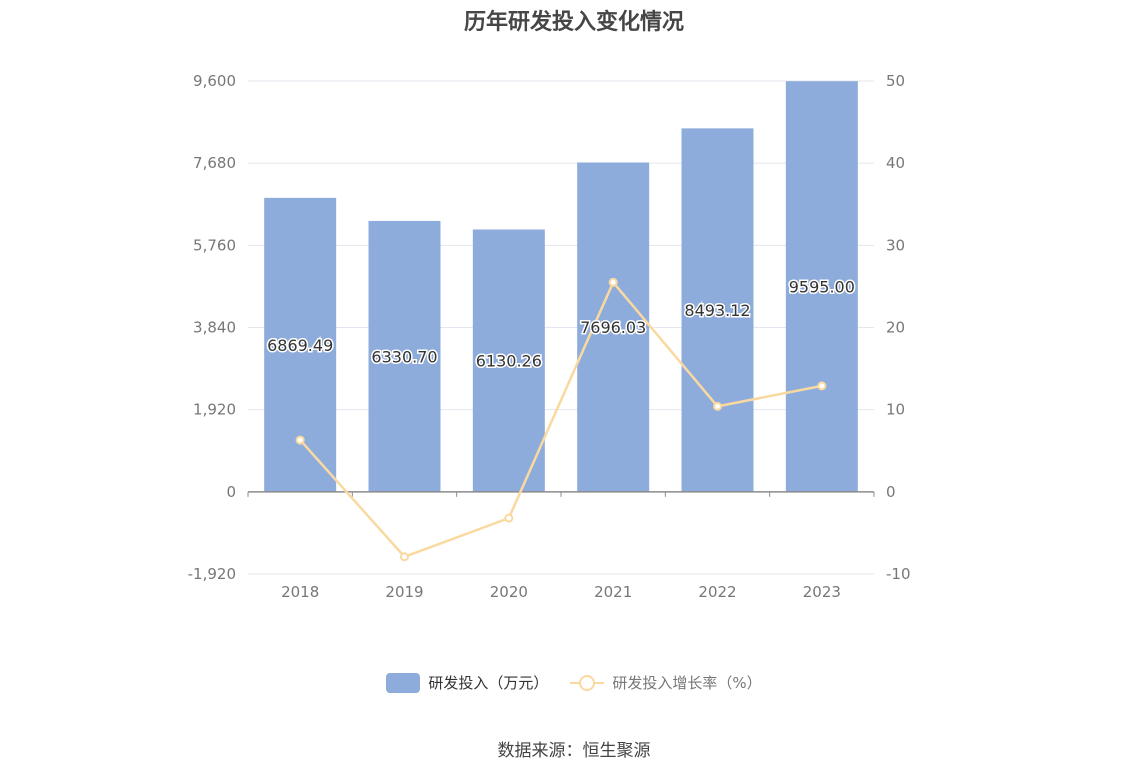 The height and width of the screenshot is (776, 1148). Describe the element at coordinates (509, 592) in the screenshot. I see `x-tick-label-2020: 2020` at that location.